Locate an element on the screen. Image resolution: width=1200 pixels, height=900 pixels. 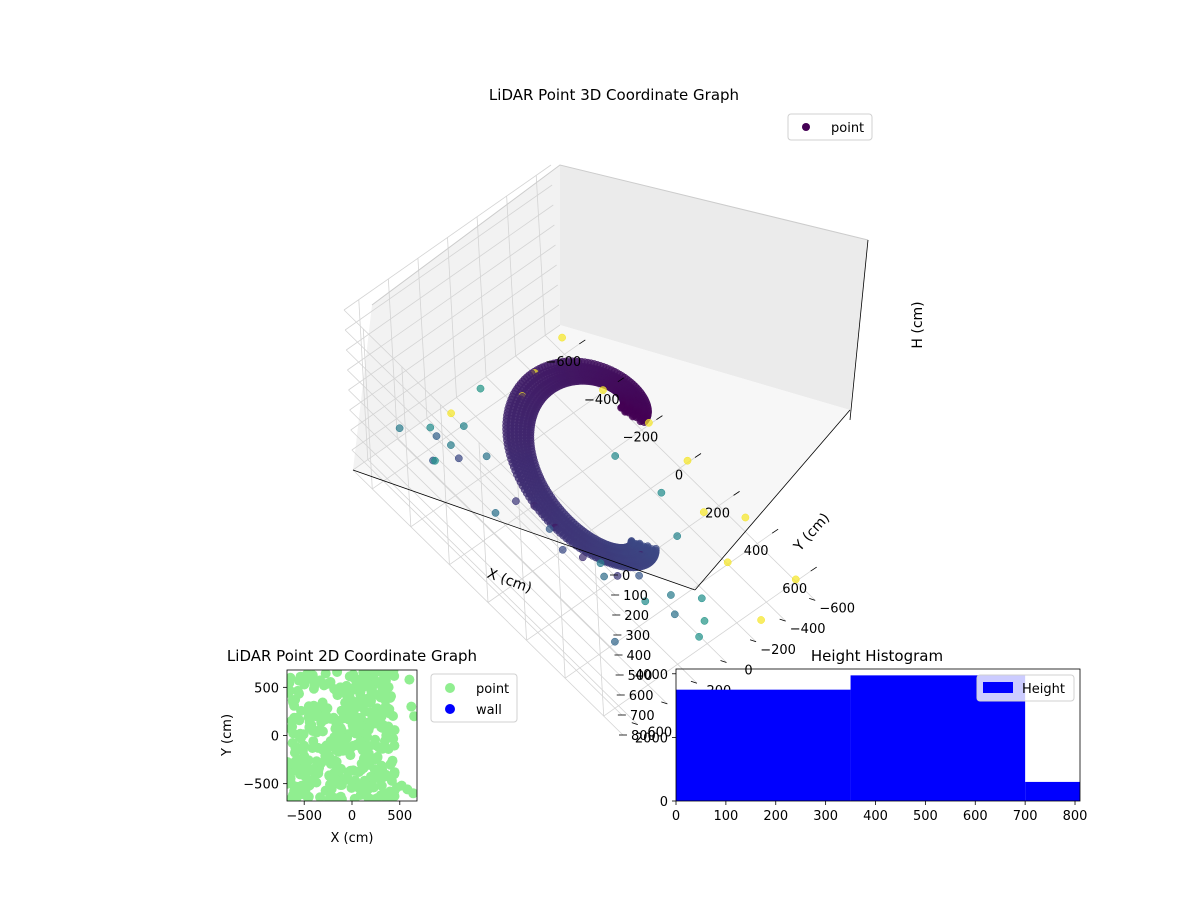
x-tick-label-hist: 0 is located at coordinates (676, 816).